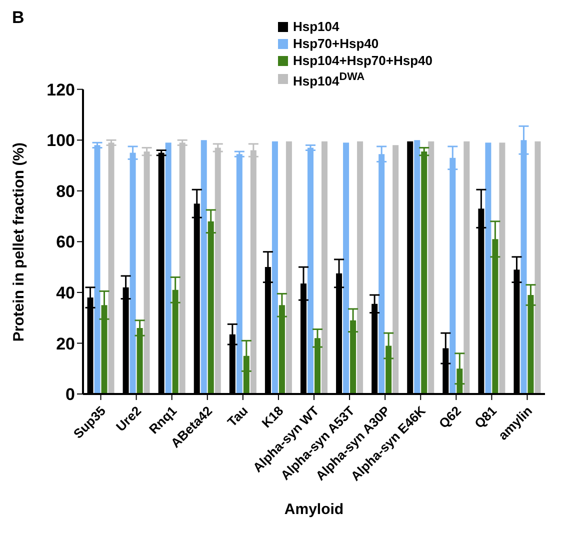 Image resolution: width=563 pixels, height=552 pixels. What do you see at coordinates (329, 80) in the screenshot?
I see `legend-label: Hsp104$^{DWA}$` at bounding box center [329, 80].